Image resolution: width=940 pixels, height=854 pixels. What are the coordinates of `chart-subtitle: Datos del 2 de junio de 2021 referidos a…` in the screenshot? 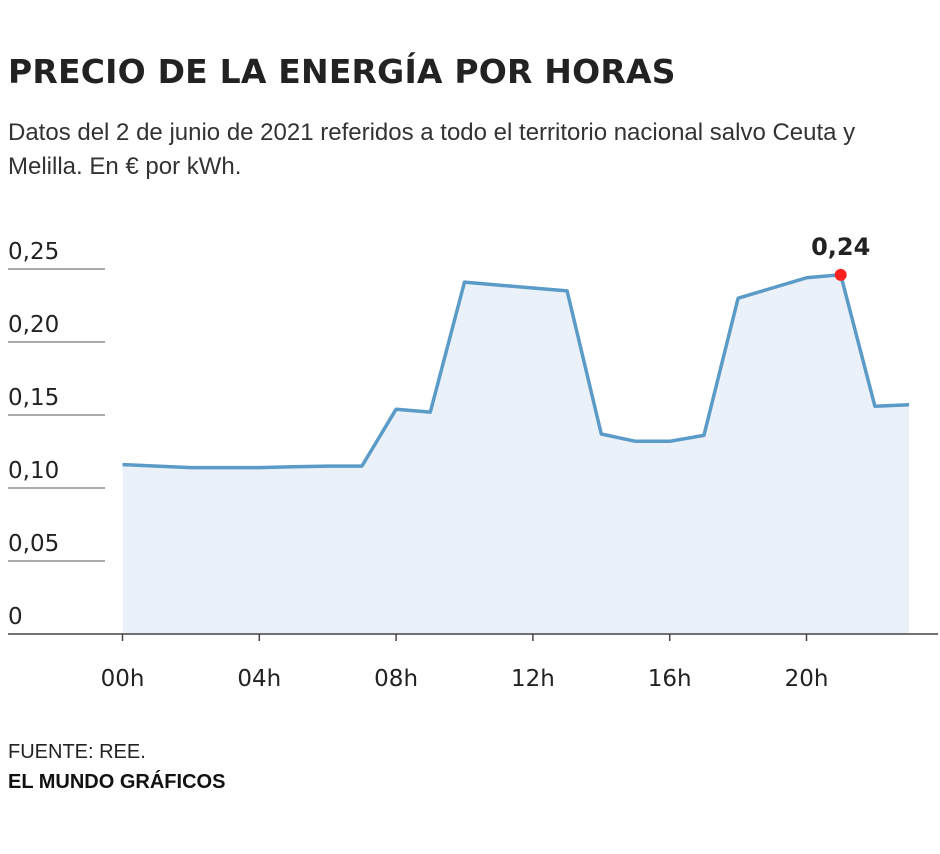 It's located at (432, 149).